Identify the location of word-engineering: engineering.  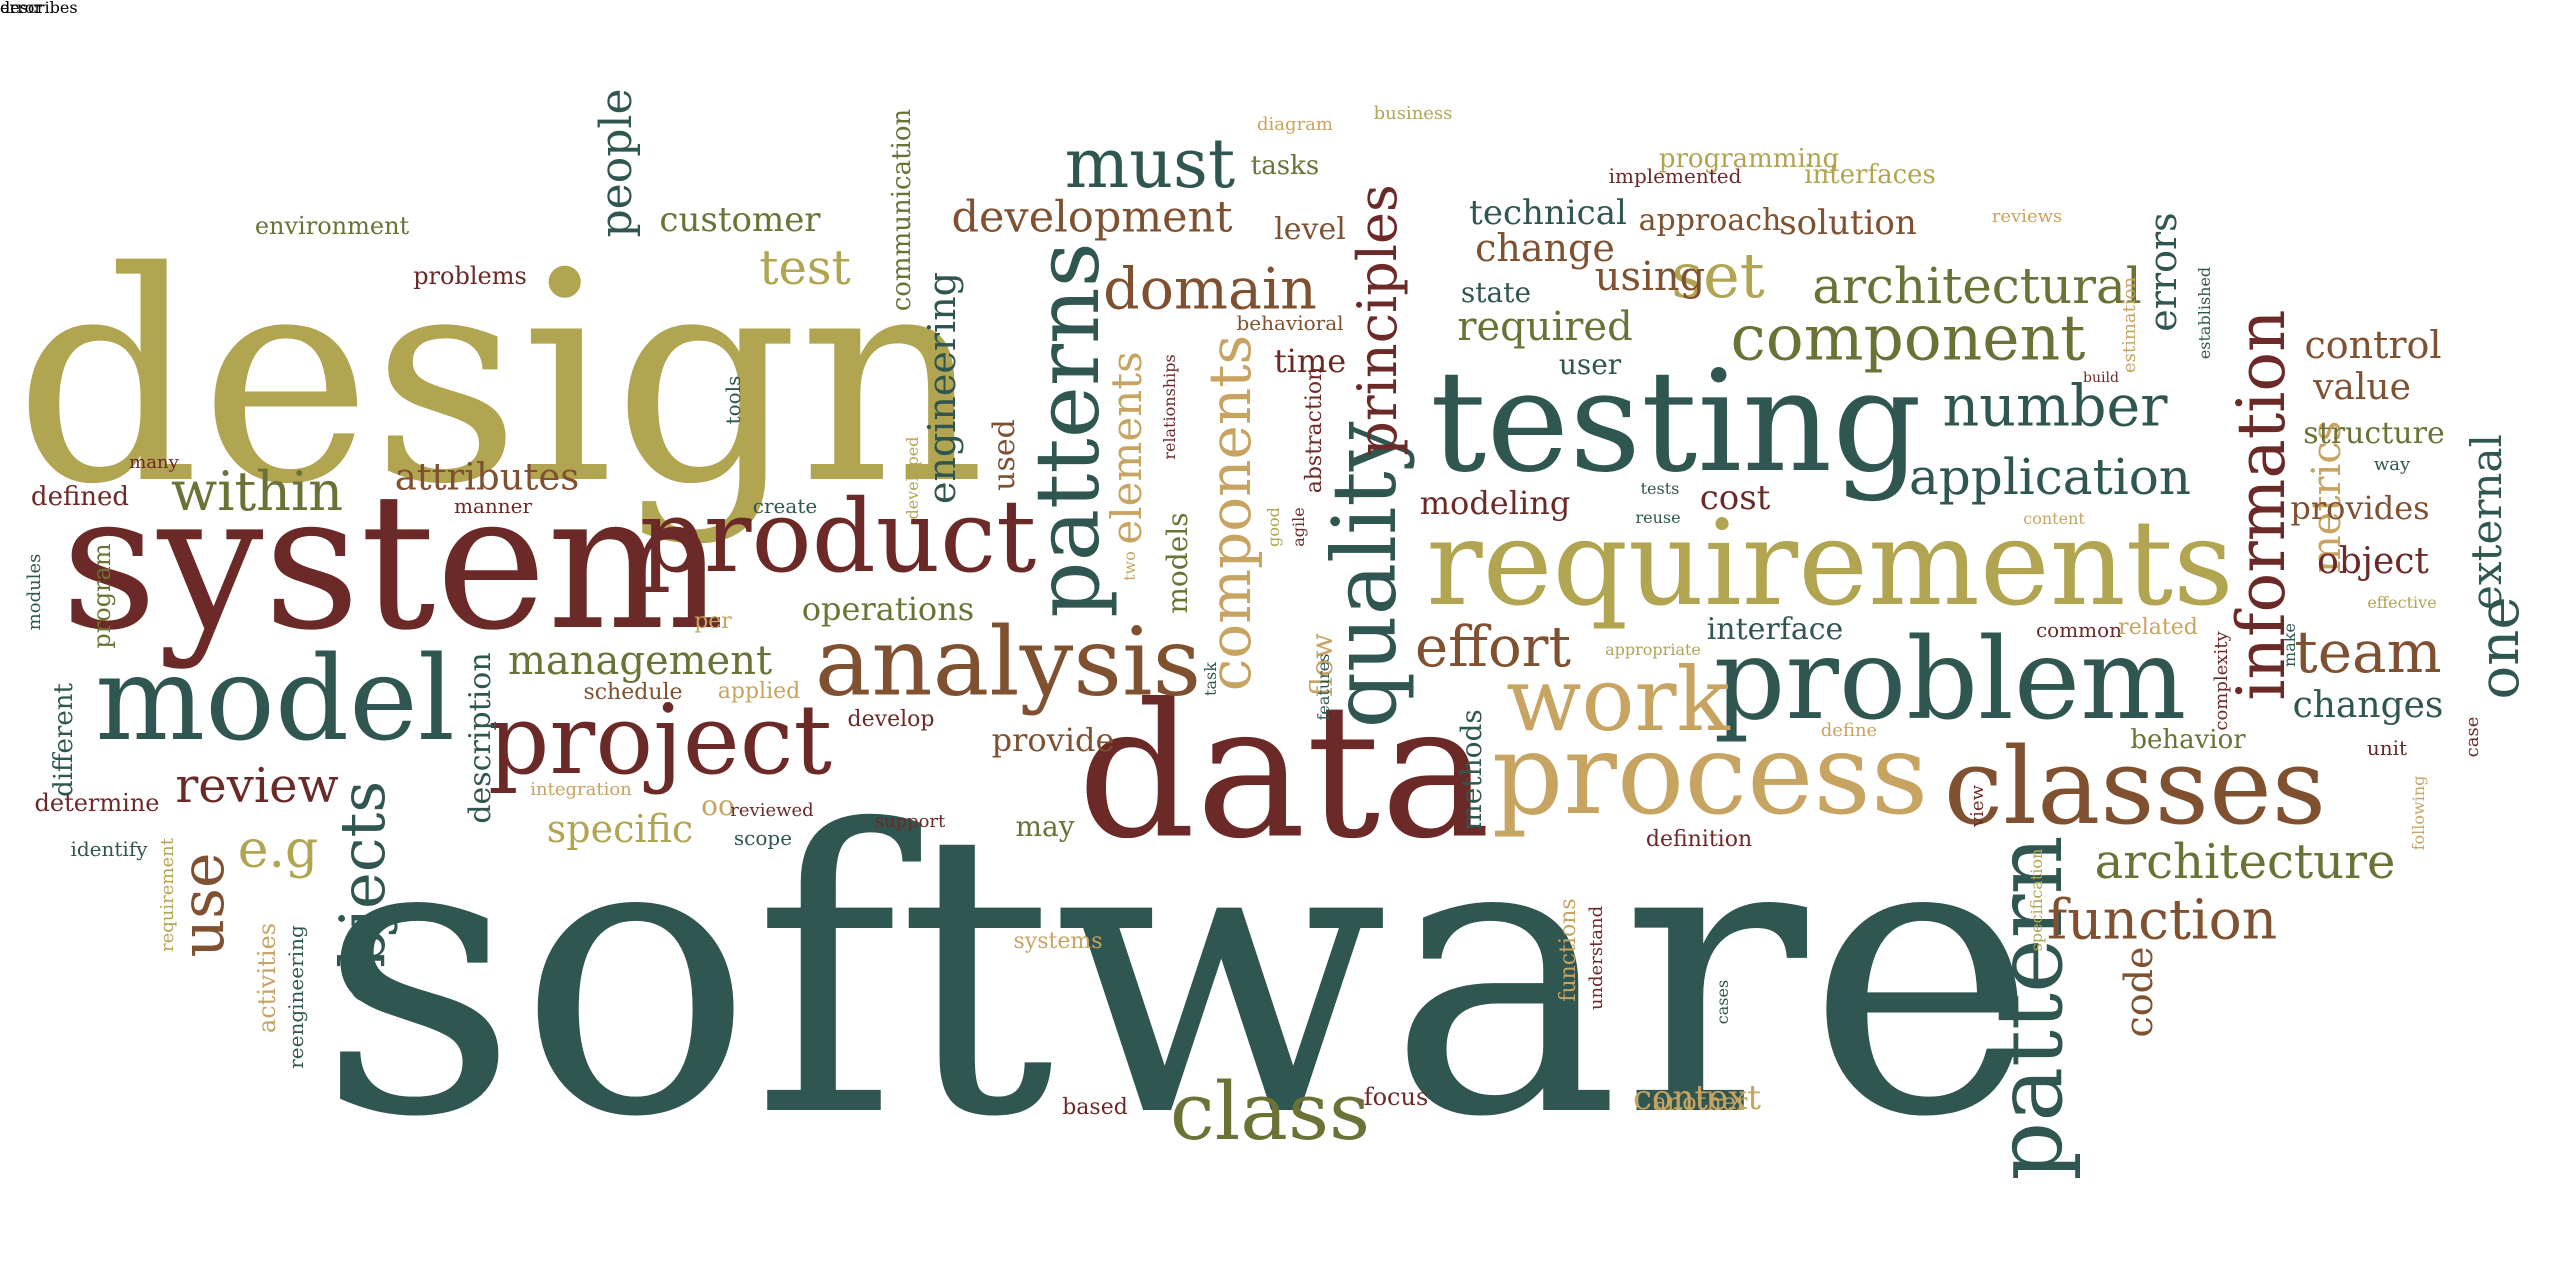
(942, 388).